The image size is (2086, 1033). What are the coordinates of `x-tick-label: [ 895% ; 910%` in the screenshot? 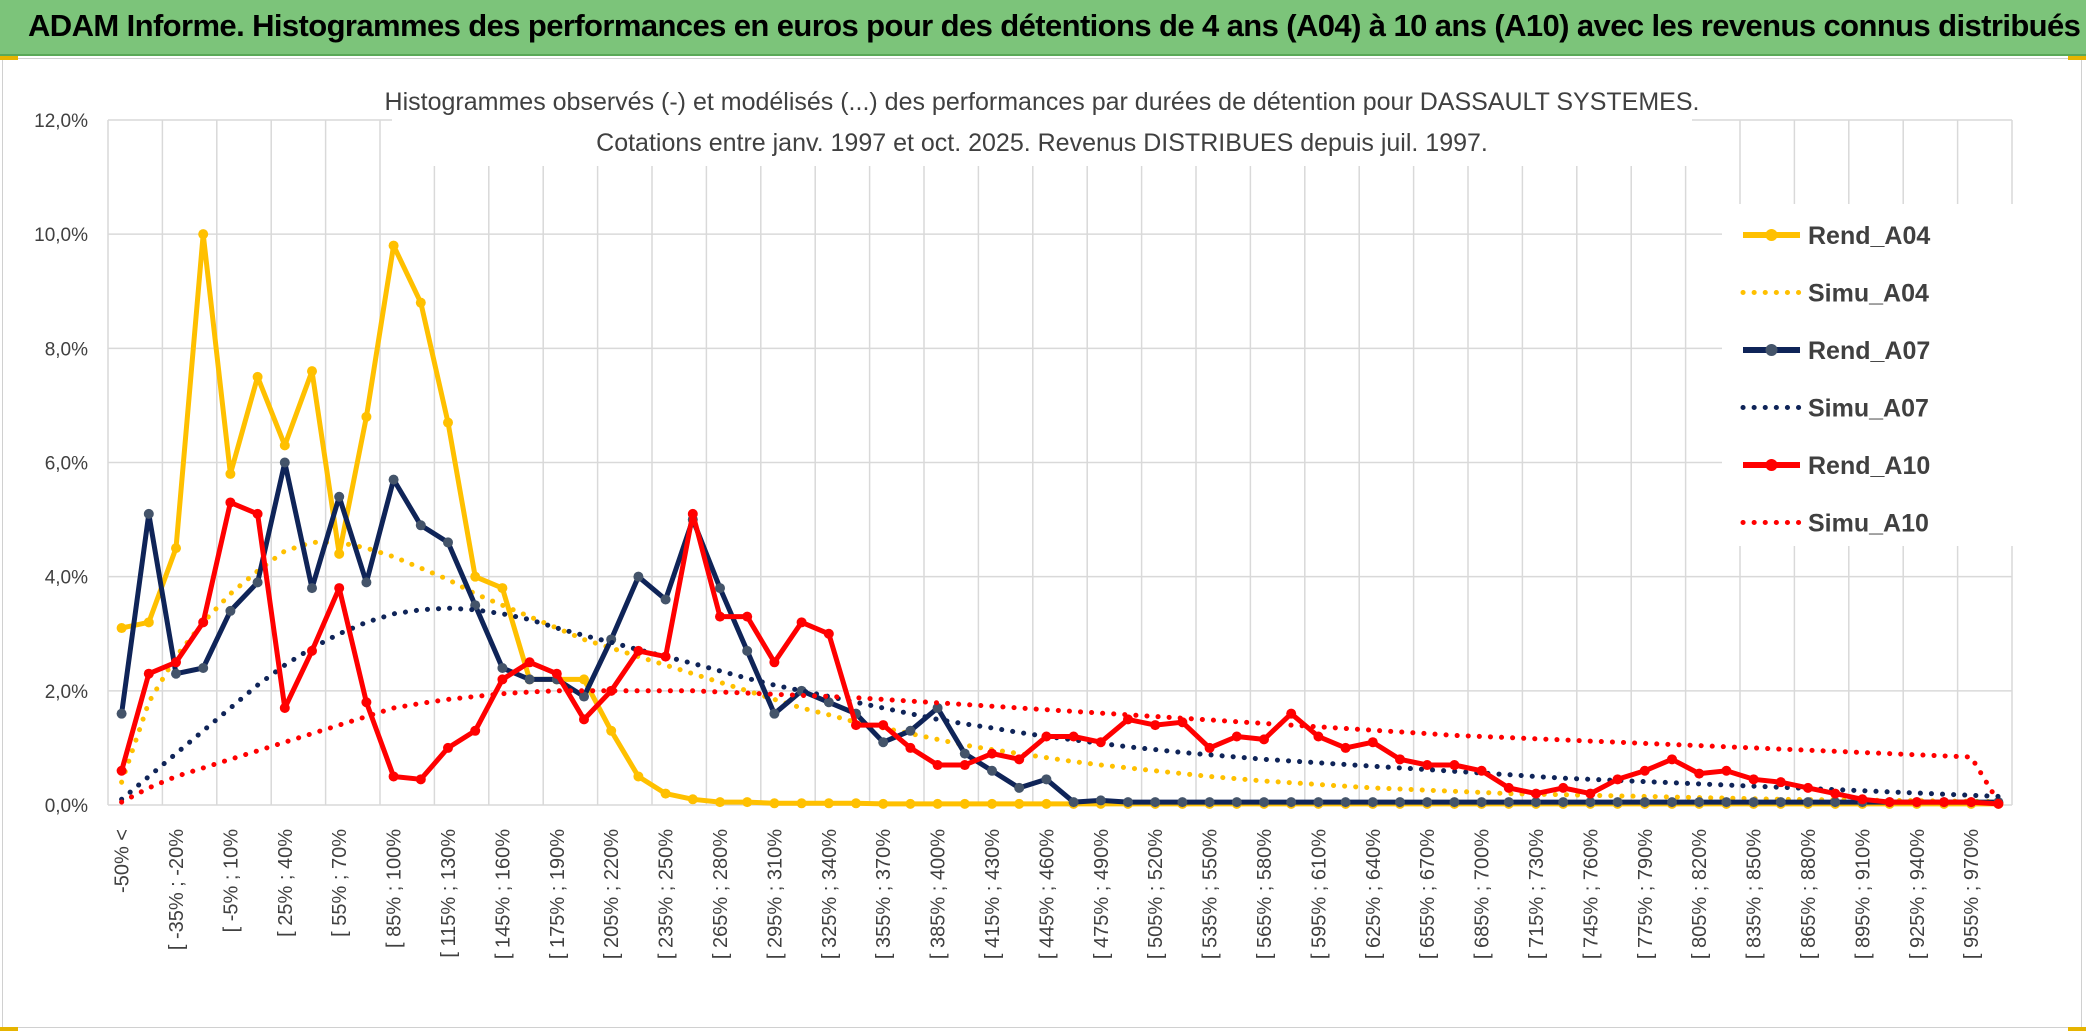 It's located at (1863, 894).